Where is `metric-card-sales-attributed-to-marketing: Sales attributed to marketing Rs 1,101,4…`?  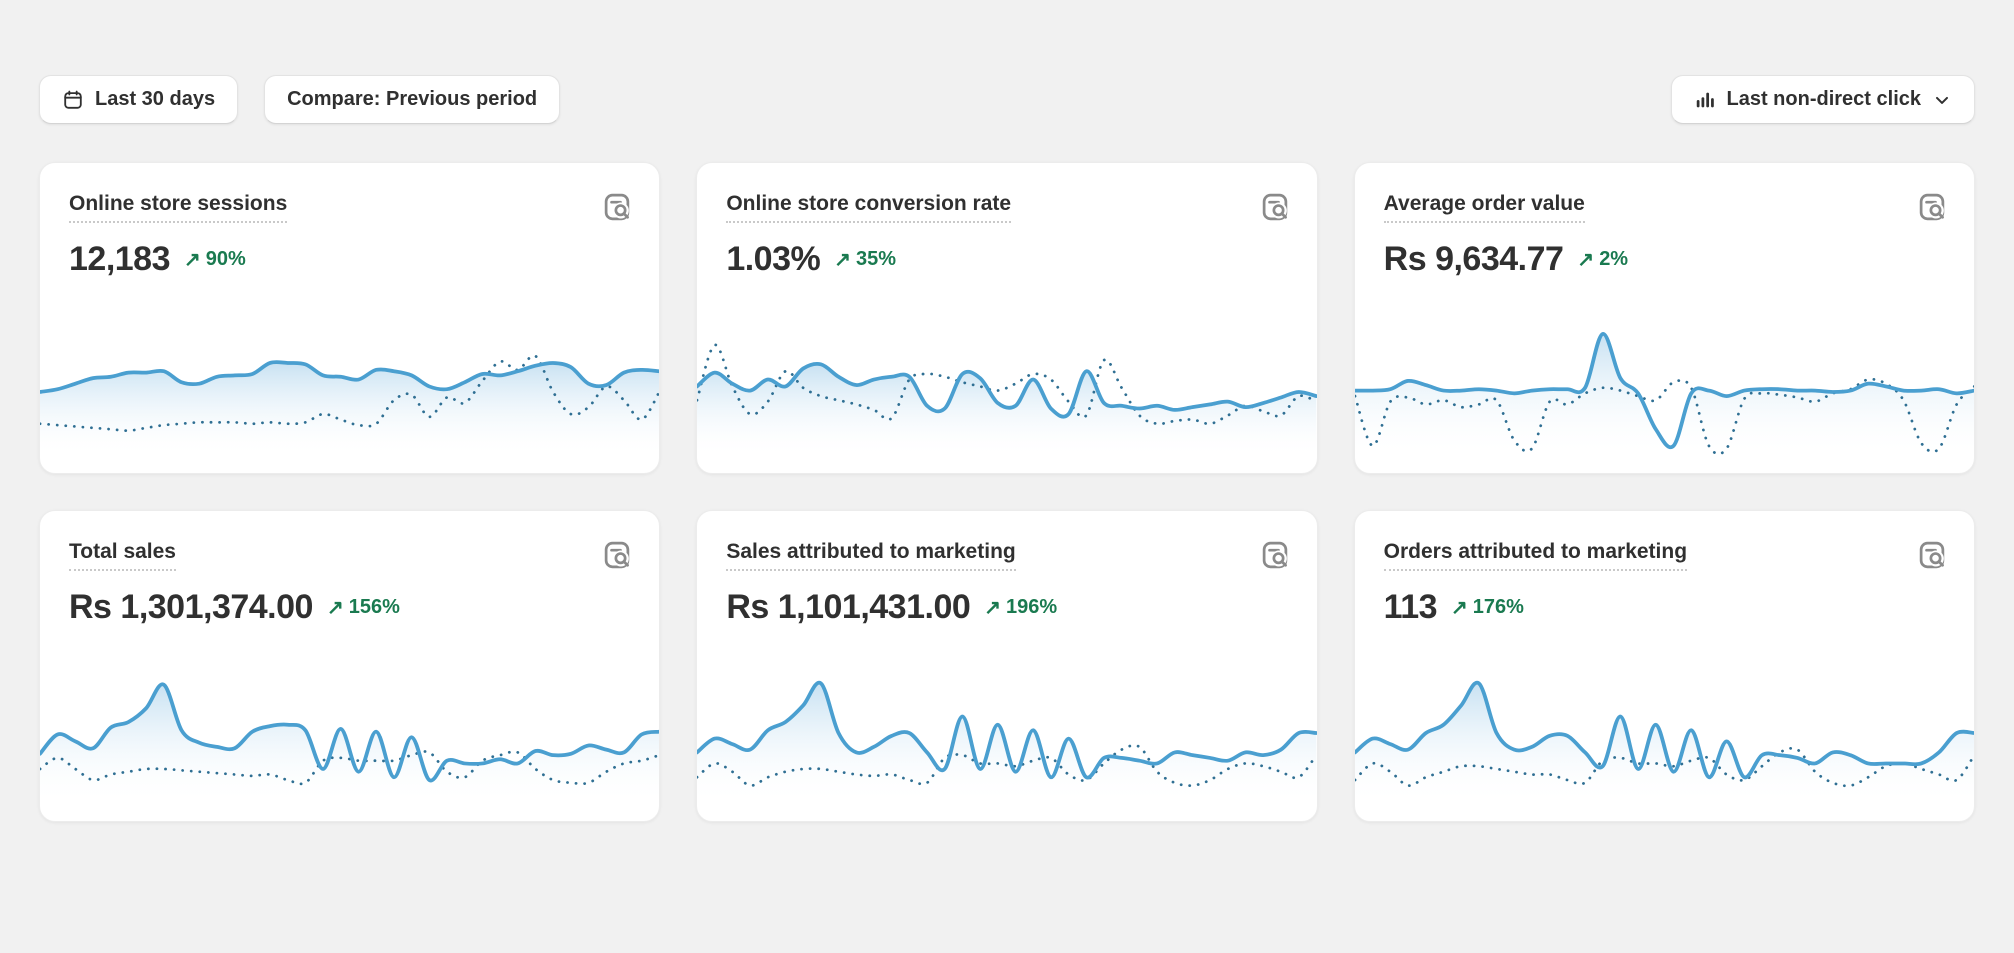 metric-card-sales-attributed-to-marketing: Sales attributed to marketing Rs 1,101,4… is located at coordinates (1007, 666).